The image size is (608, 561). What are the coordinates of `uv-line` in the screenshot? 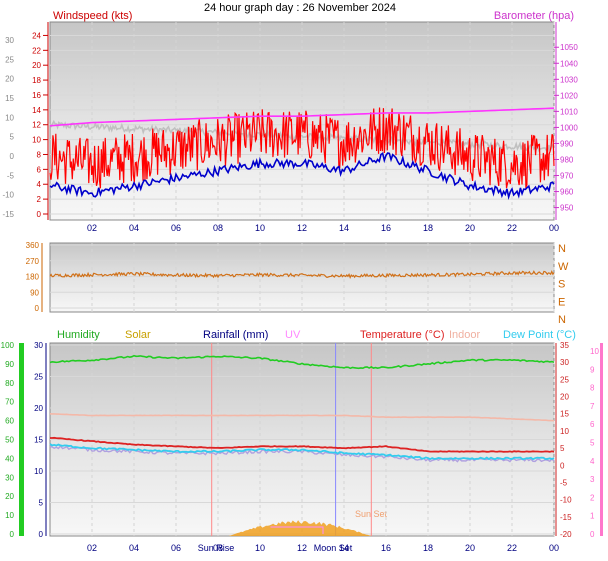 It's located at (297, 530).